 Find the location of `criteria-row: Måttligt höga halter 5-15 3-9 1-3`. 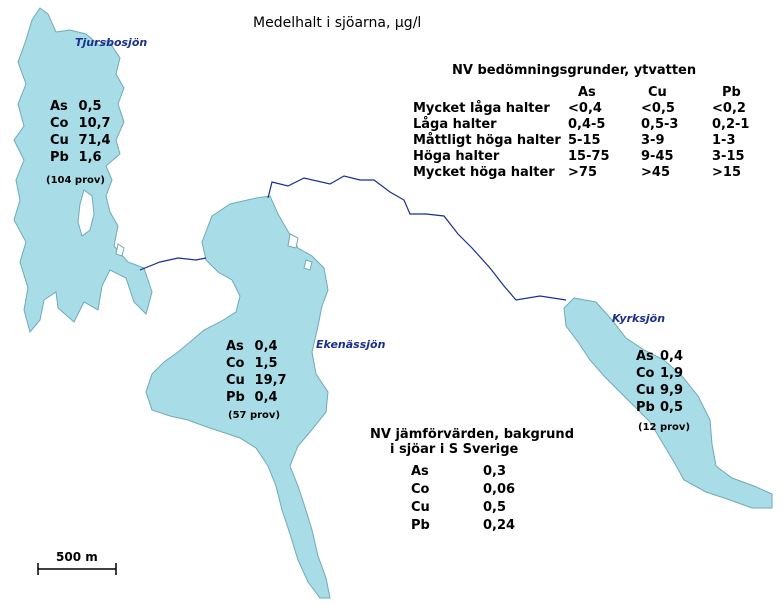

criteria-row: Måttligt höga halter 5-15 3-9 1-3 is located at coordinates (595, 141).